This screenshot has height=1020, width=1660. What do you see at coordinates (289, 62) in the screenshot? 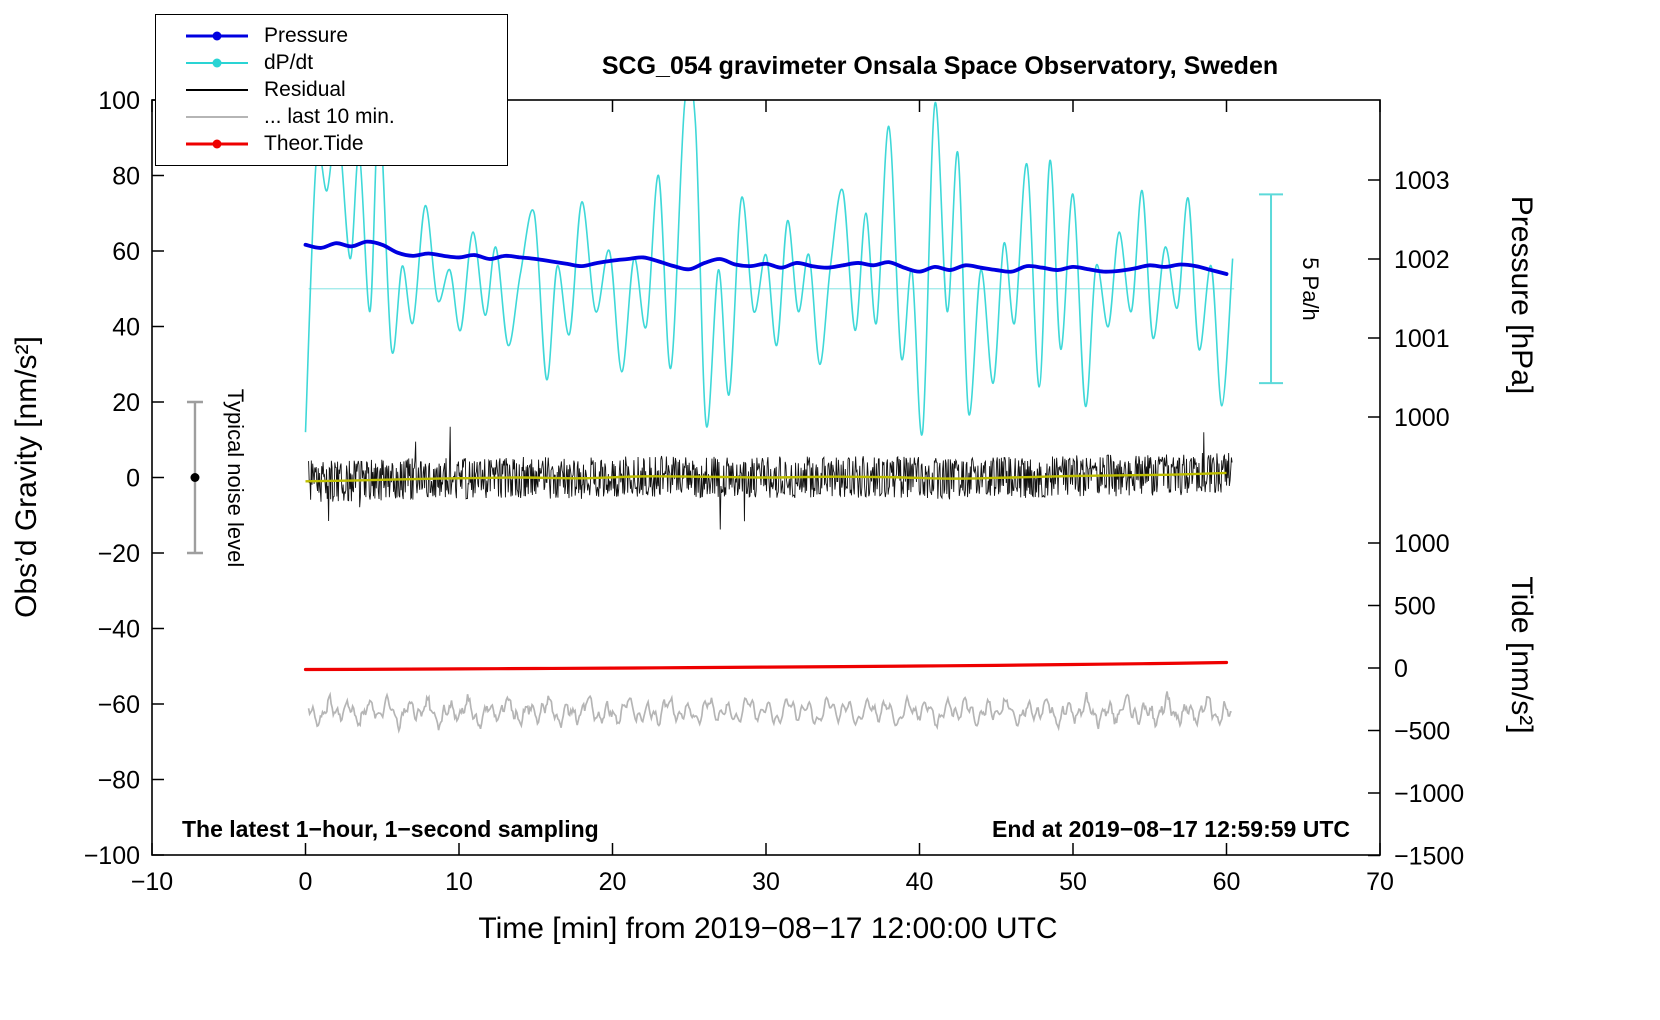
I see `legend-label: dP/dt` at bounding box center [289, 62].